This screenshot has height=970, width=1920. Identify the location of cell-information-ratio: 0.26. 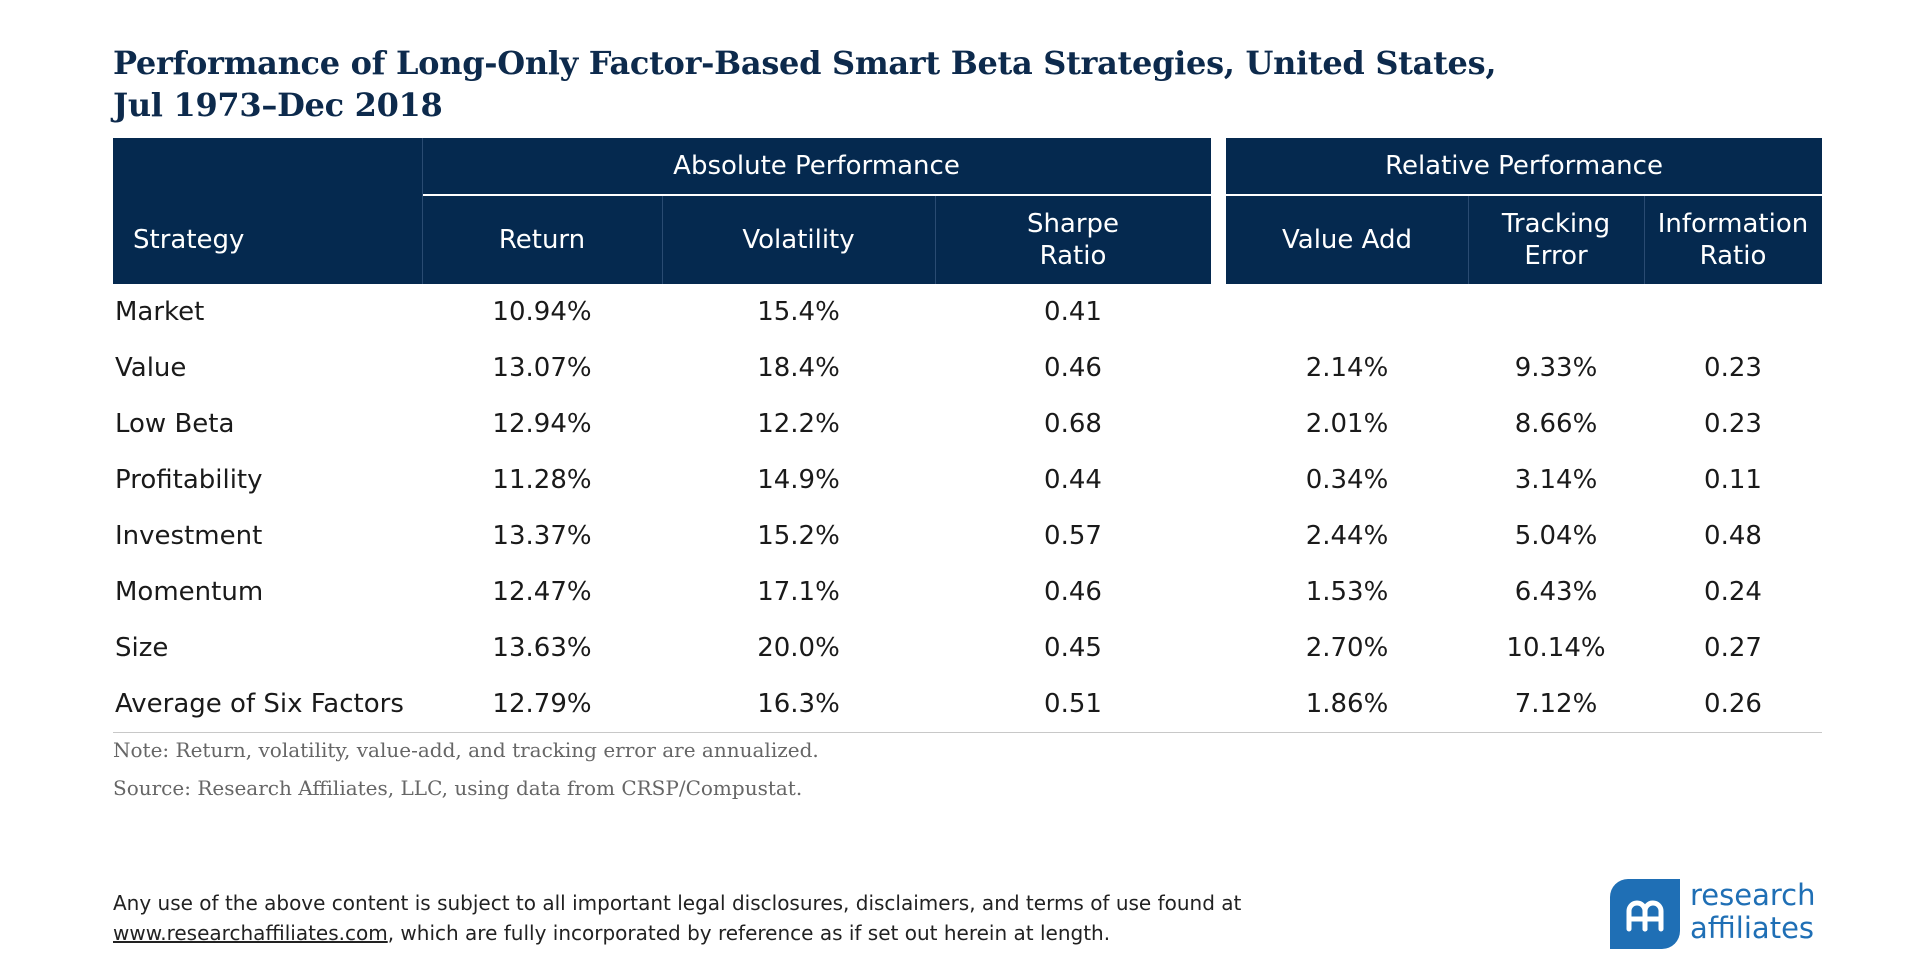
(1733, 704).